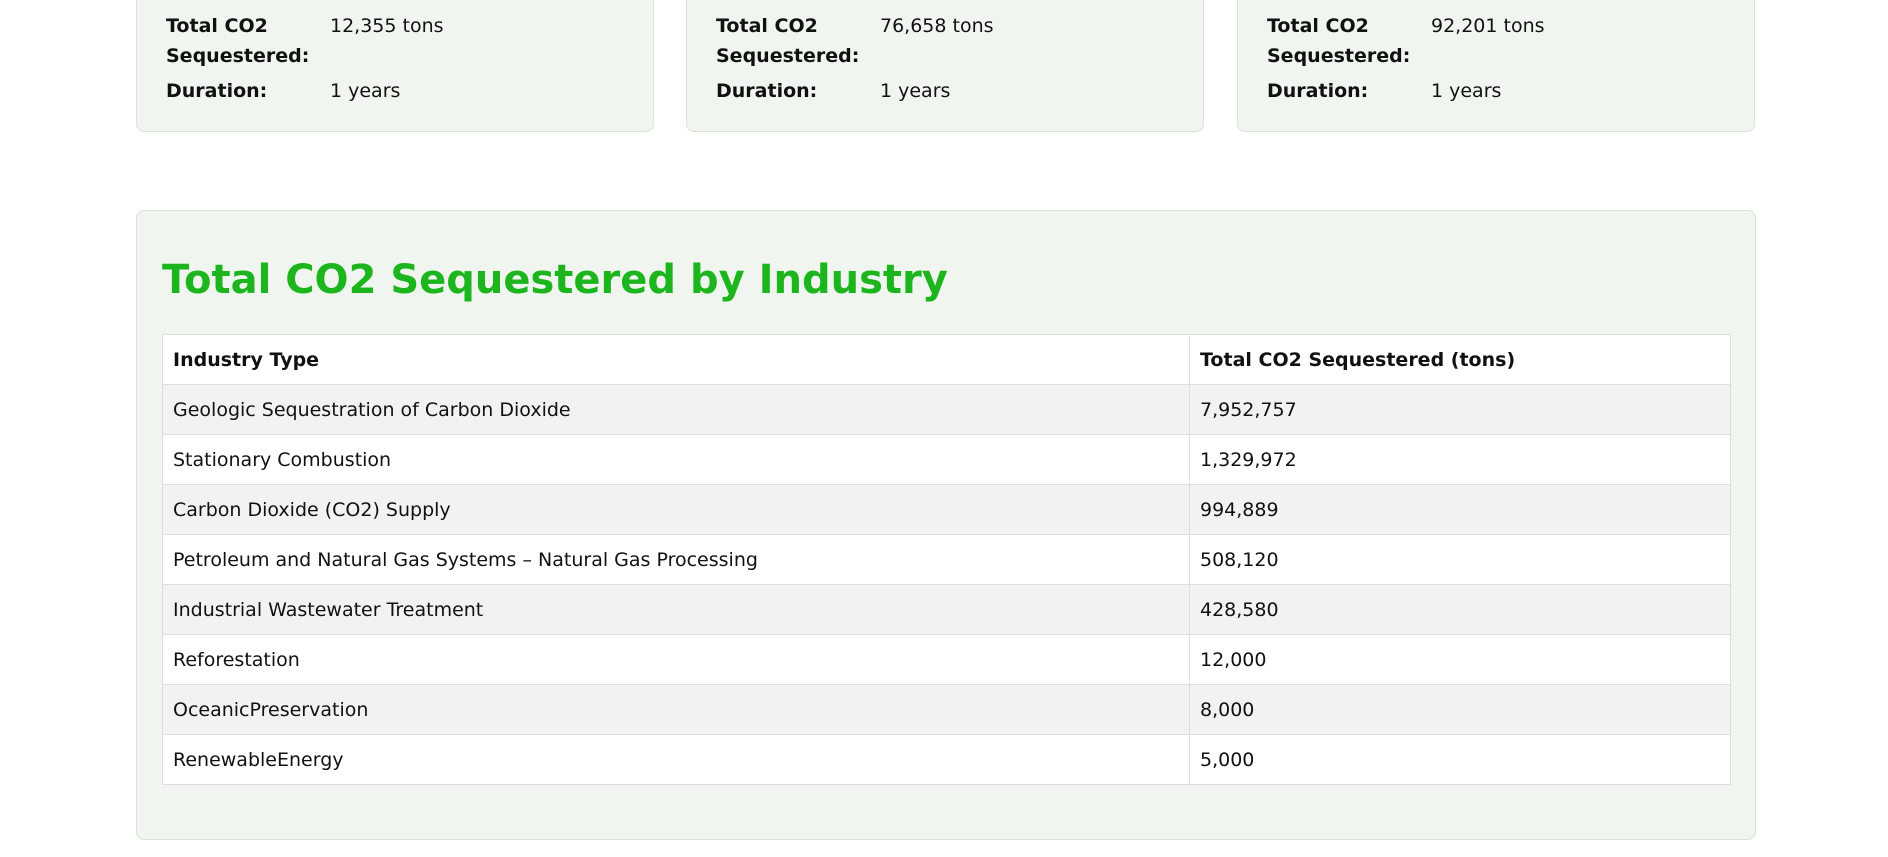  Describe the element at coordinates (1460, 359) in the screenshot. I see `column-header-total-co2: Total CO2 Sequestered (tons)` at that location.